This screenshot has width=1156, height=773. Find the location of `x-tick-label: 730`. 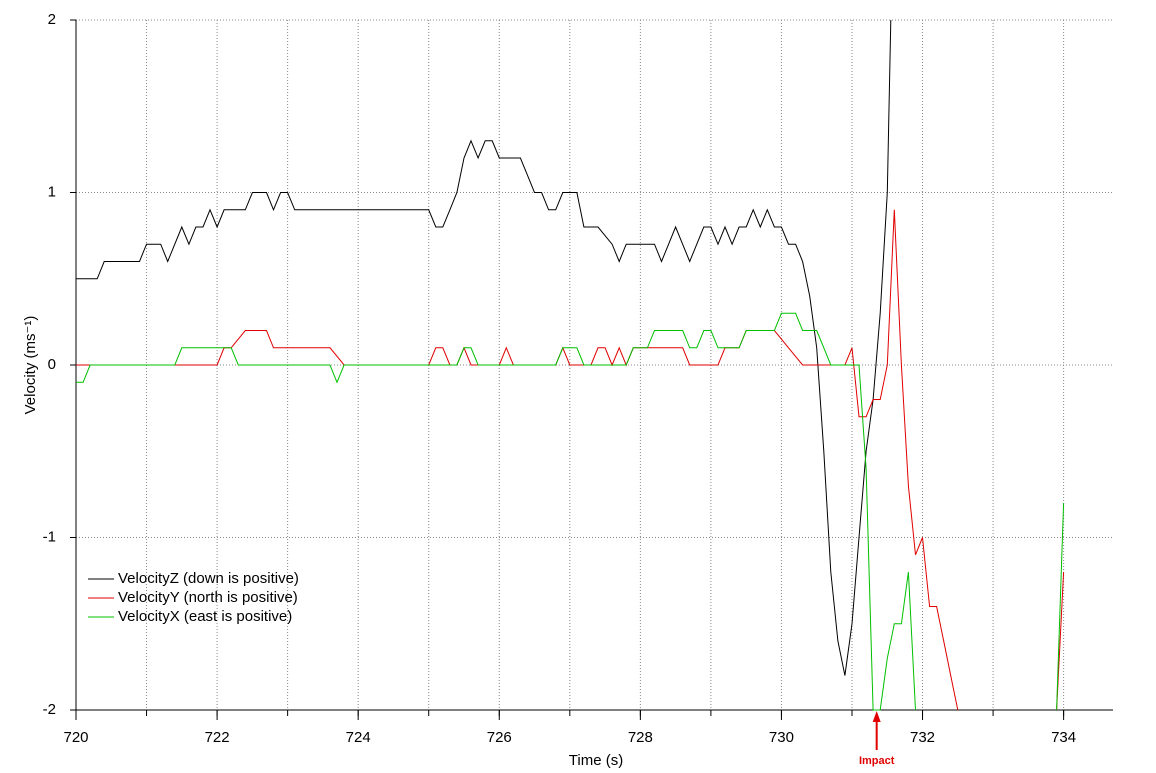

x-tick-label: 730 is located at coordinates (781, 737).